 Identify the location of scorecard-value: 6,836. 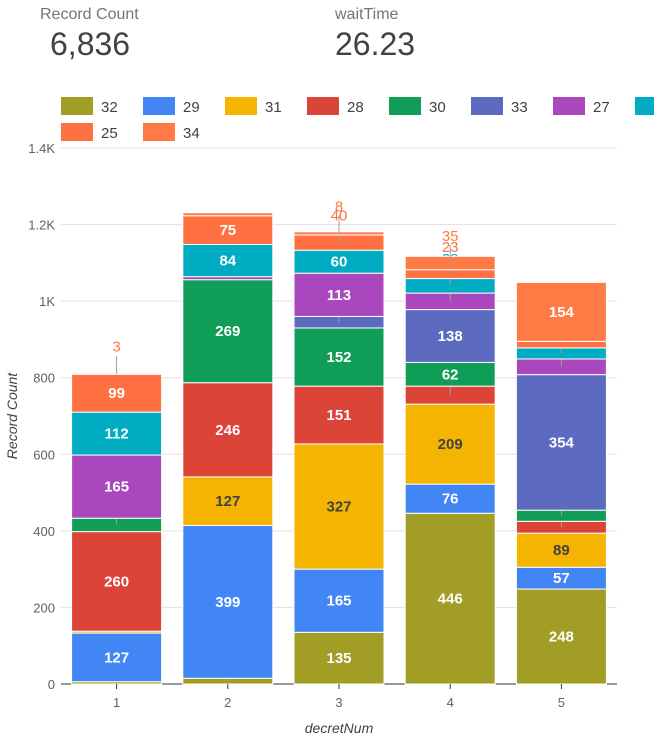
(90, 44).